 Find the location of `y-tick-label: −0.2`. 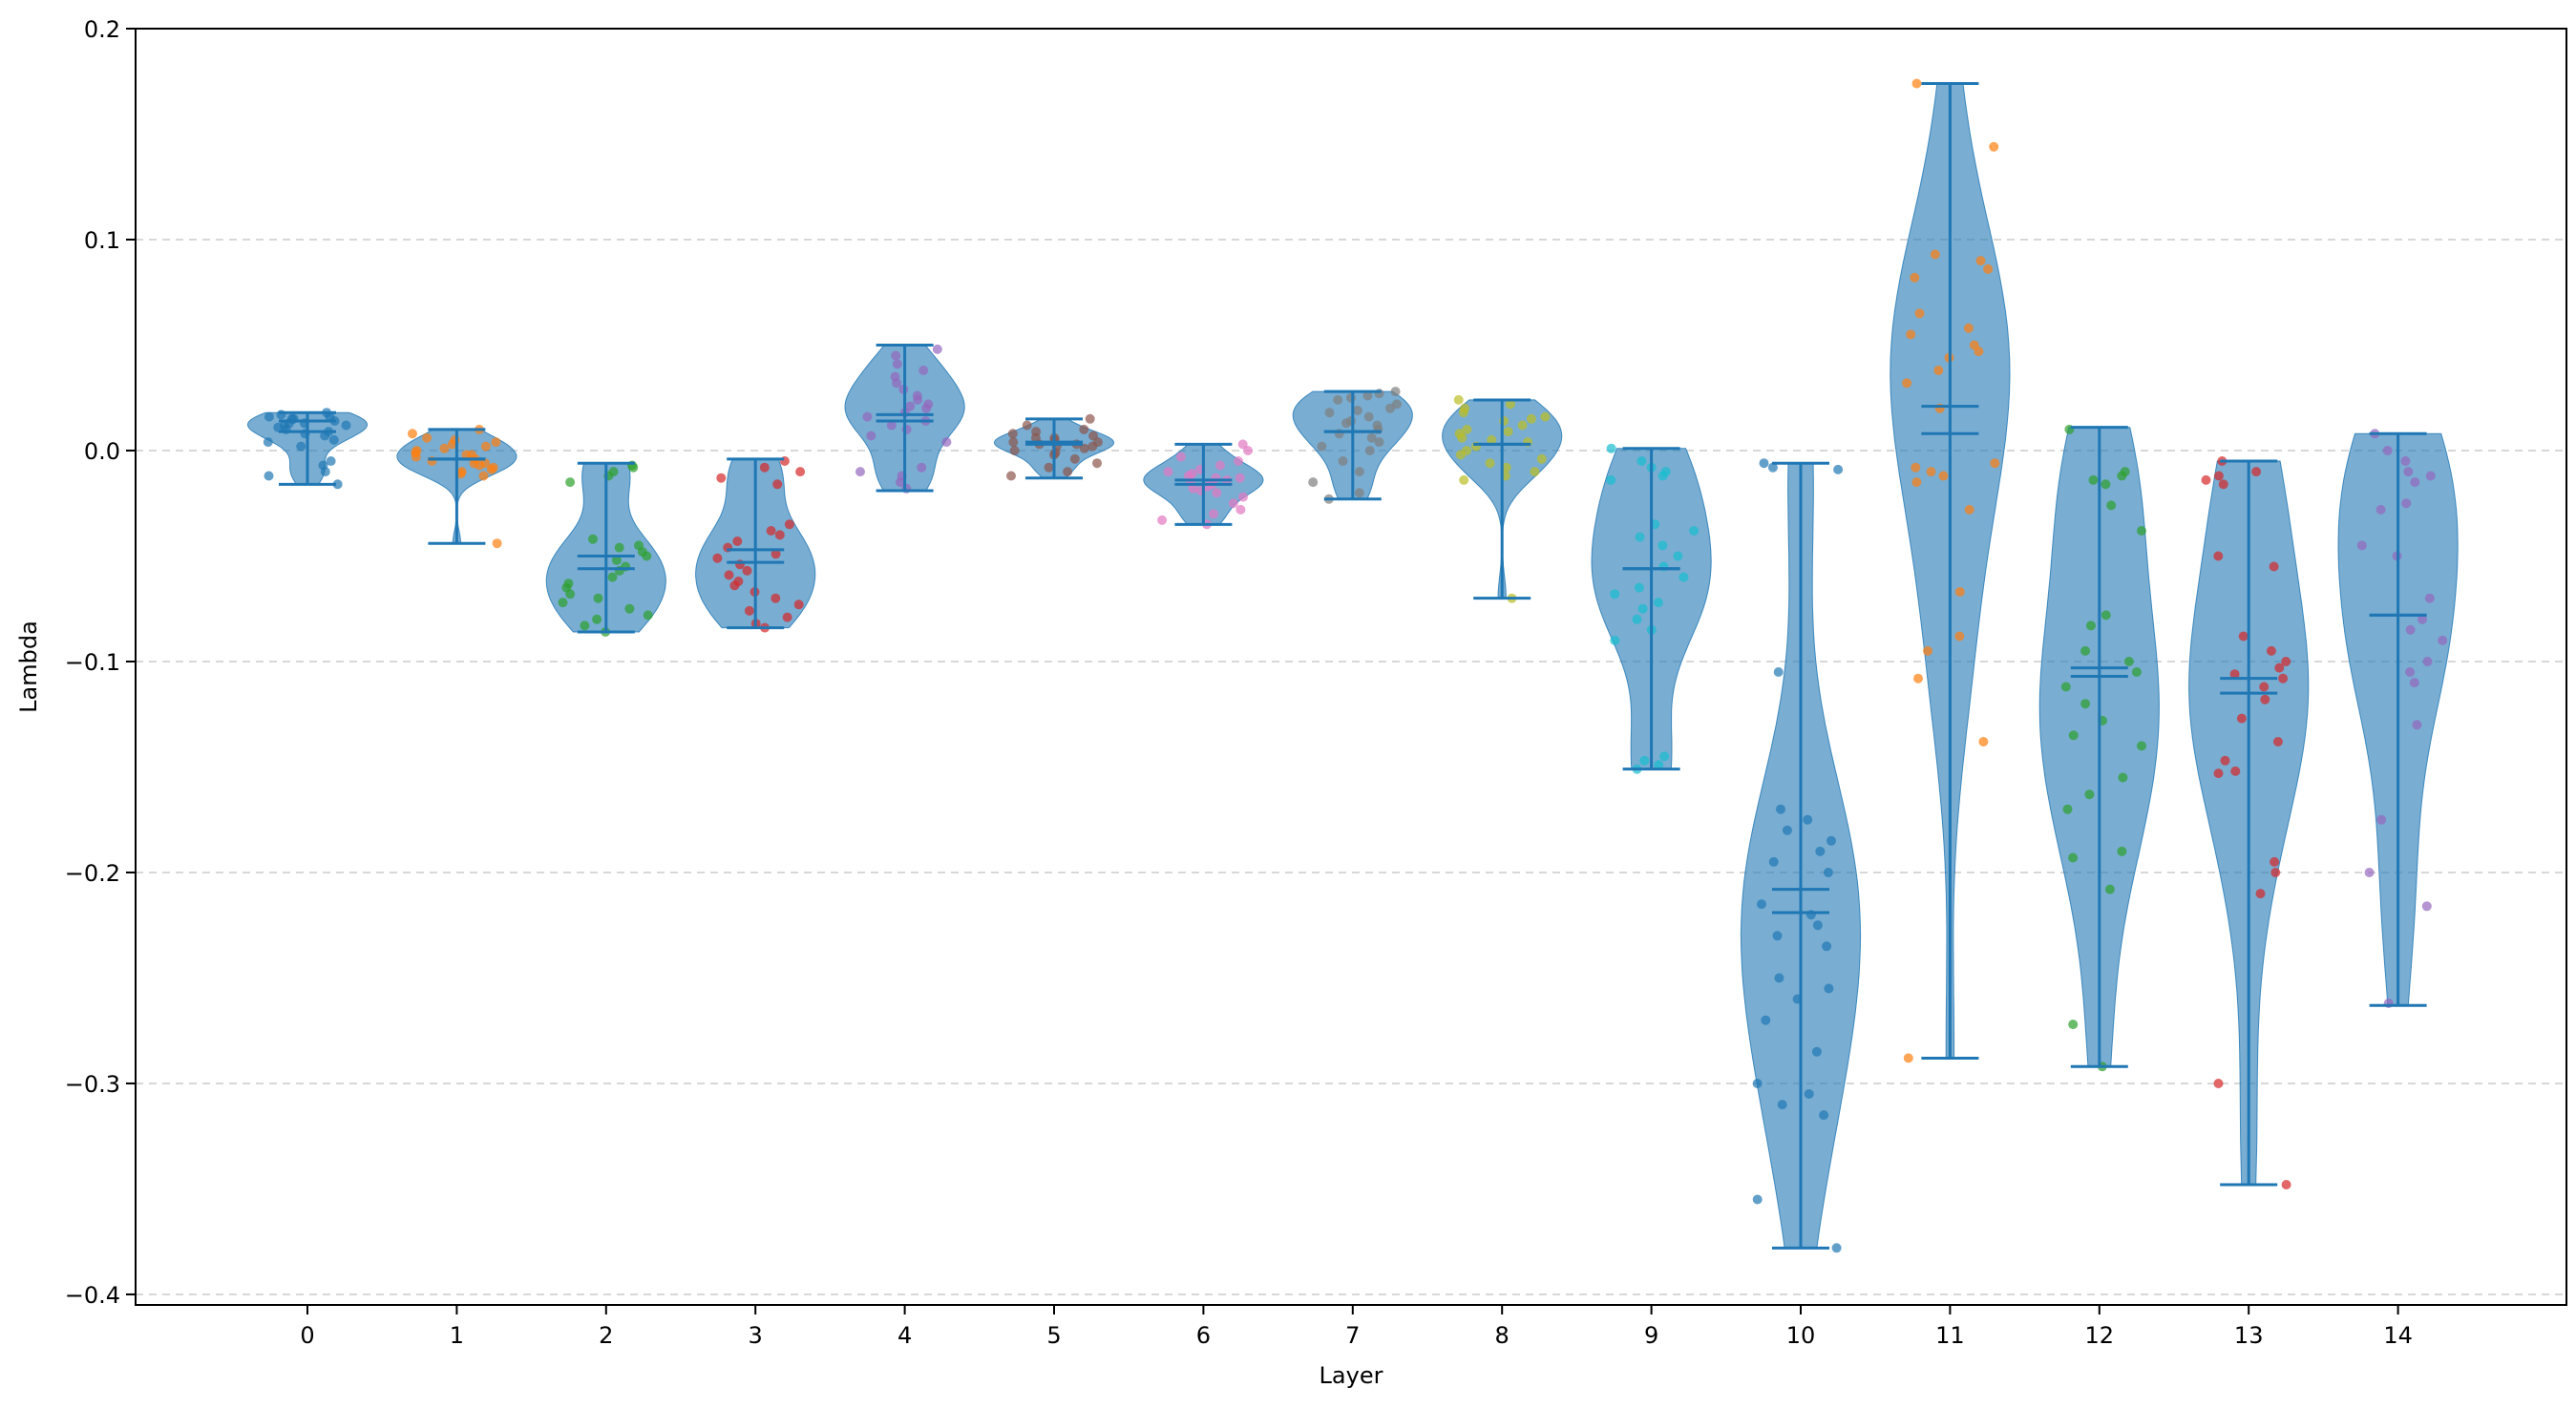

y-tick-label: −0.2 is located at coordinates (92, 873).